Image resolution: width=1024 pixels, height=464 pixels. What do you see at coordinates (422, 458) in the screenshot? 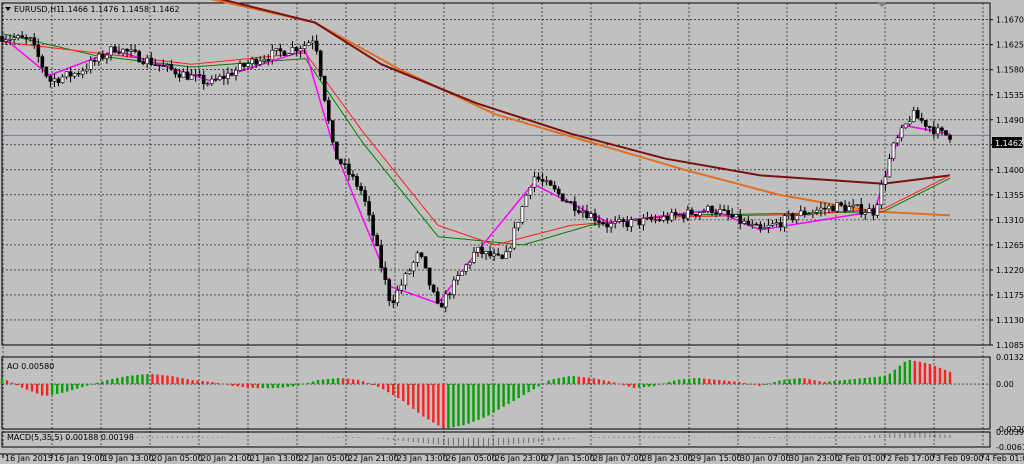
I see `x-tick-label: 23 Jan 13:00` at bounding box center [422, 458].